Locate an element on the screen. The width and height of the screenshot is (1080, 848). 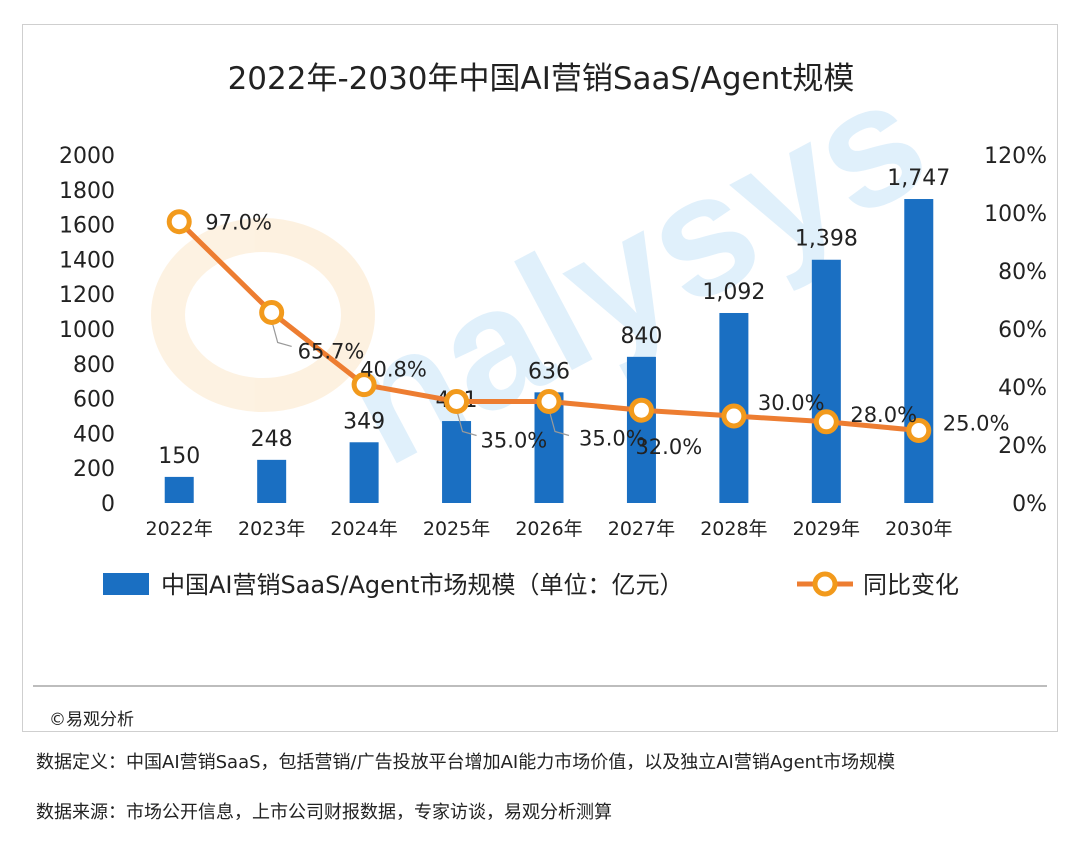
x-tick-label: 2030年 is located at coordinates (918, 529).